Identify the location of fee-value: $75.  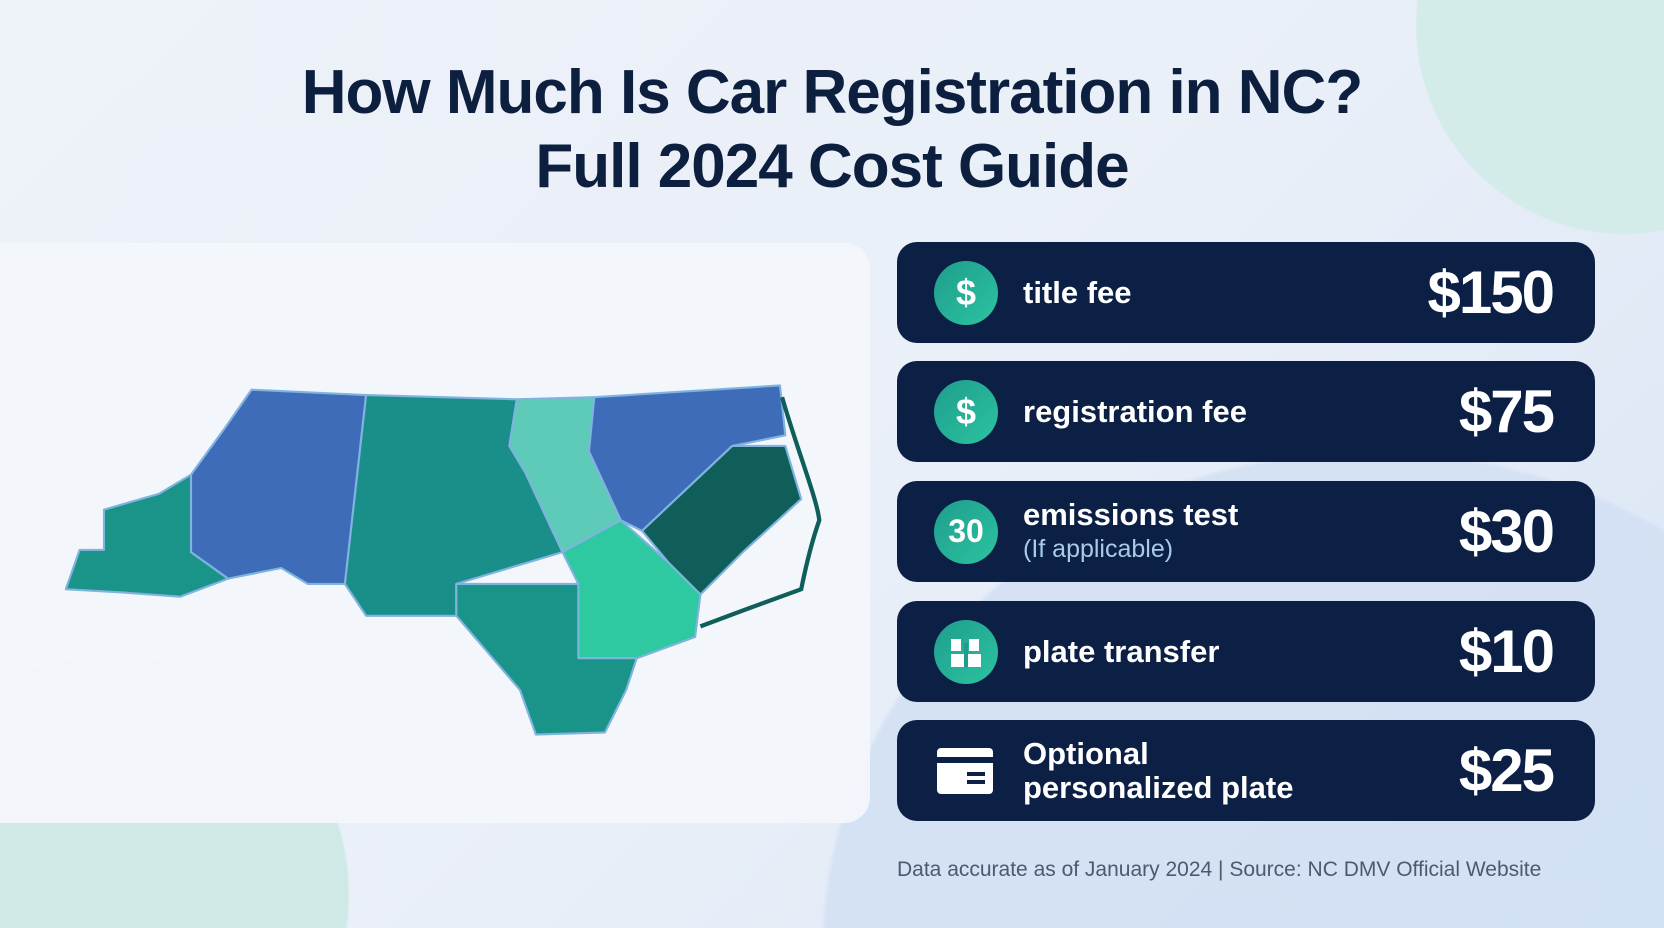
(1506, 411).